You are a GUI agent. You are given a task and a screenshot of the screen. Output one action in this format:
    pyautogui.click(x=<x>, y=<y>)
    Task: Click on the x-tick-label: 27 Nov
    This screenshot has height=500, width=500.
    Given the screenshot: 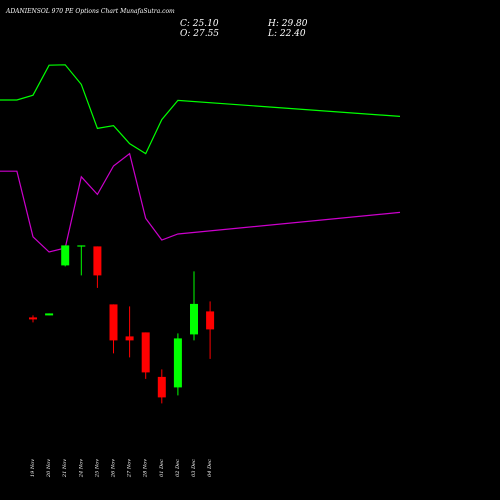 What is the action you would take?
    pyautogui.click(x=130, y=468)
    